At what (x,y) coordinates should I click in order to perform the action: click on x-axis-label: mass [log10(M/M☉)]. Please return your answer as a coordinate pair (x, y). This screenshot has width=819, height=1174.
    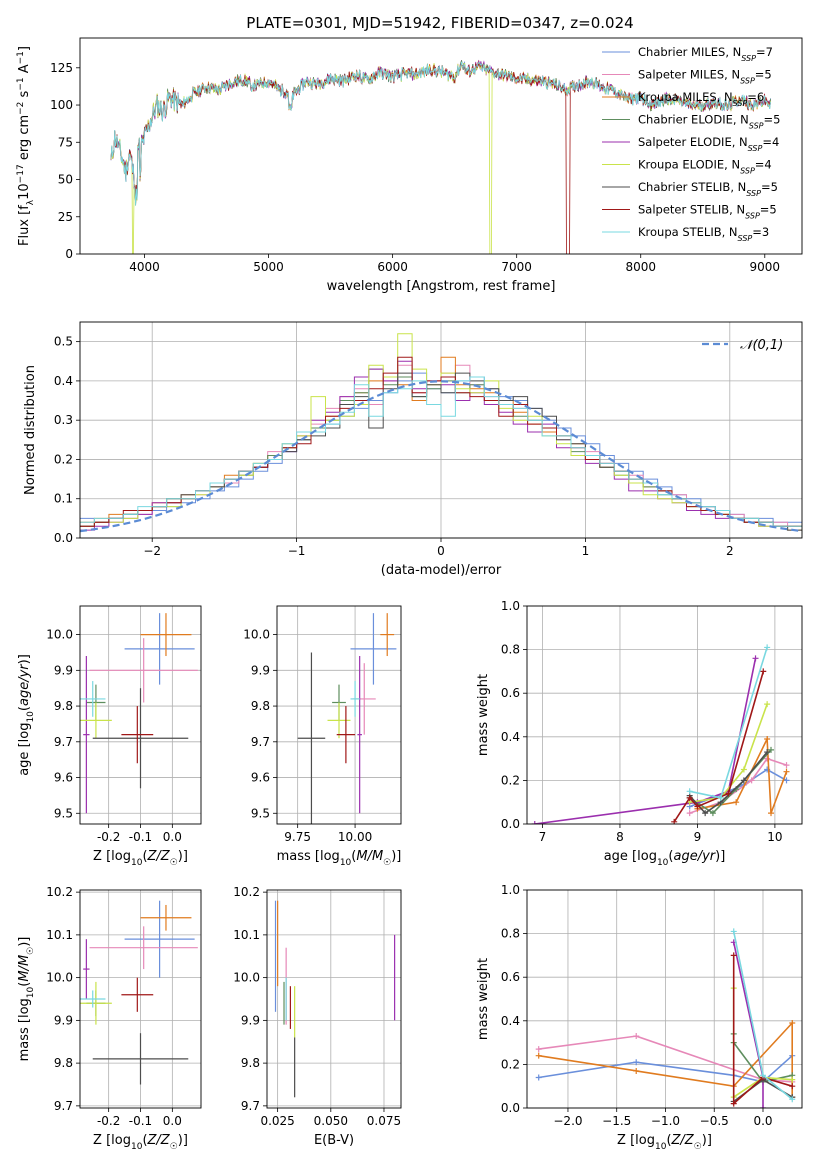
    Looking at the image, I should click on (339, 858).